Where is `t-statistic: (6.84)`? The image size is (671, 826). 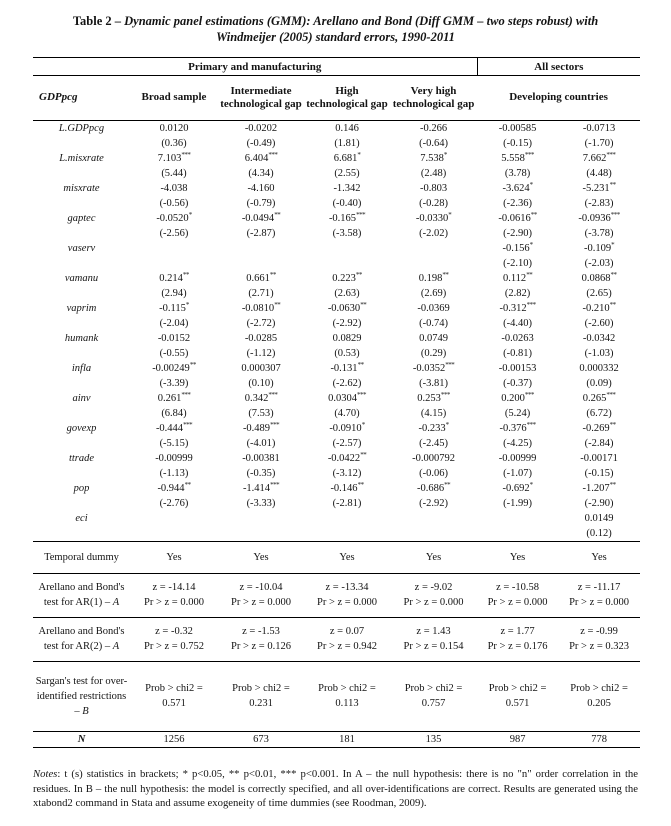 t-statistic: (6.84) is located at coordinates (174, 413).